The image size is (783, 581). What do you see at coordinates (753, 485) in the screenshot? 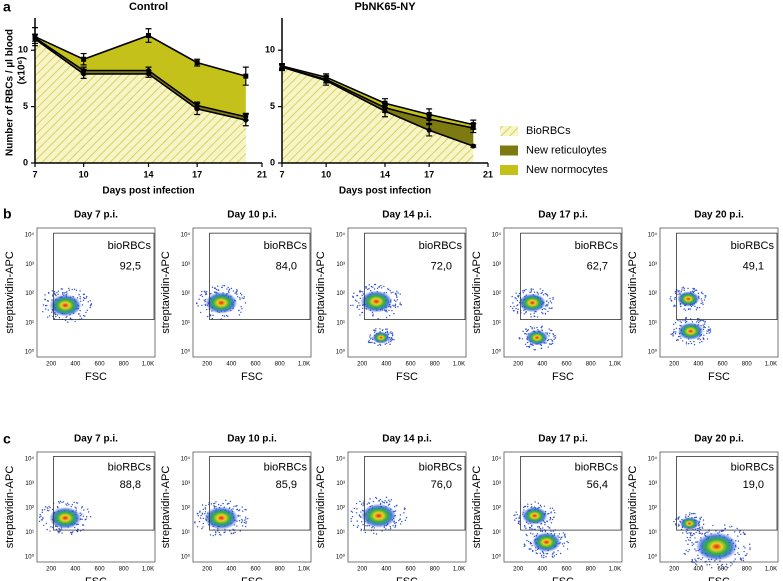
I see `gate-value: 19,0` at bounding box center [753, 485].